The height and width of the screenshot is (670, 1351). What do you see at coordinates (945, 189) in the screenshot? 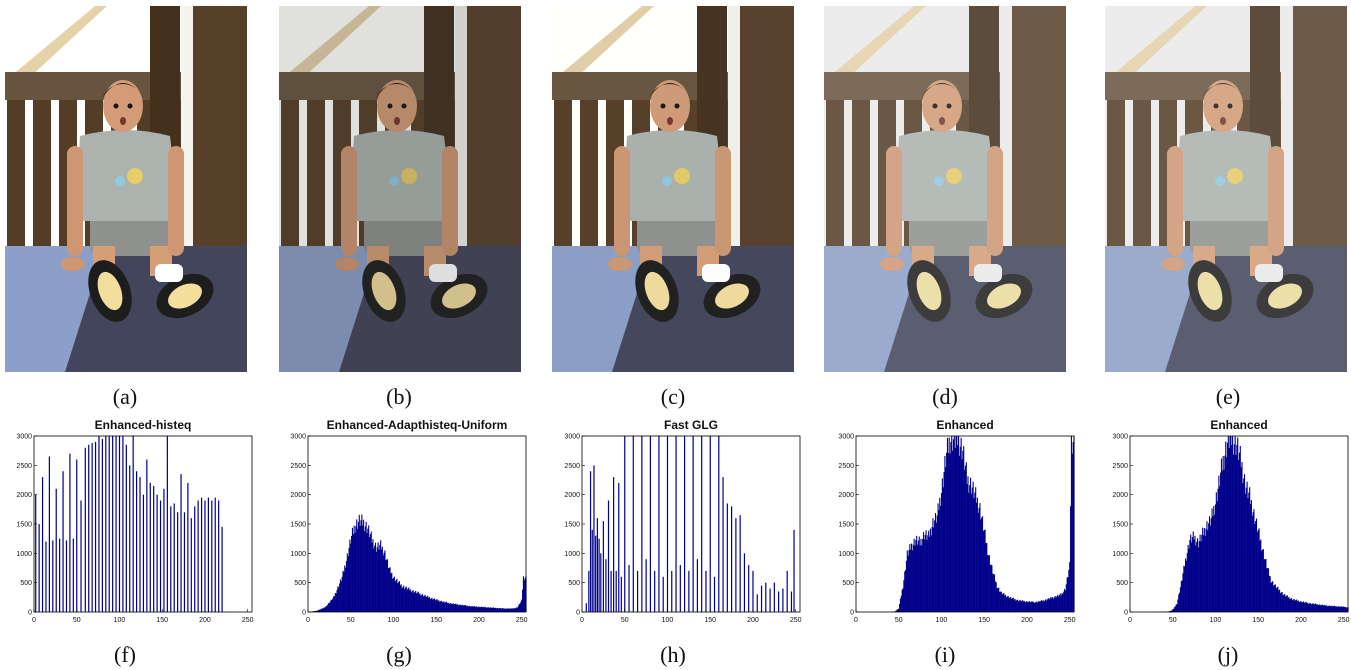
I see `photo-d` at bounding box center [945, 189].